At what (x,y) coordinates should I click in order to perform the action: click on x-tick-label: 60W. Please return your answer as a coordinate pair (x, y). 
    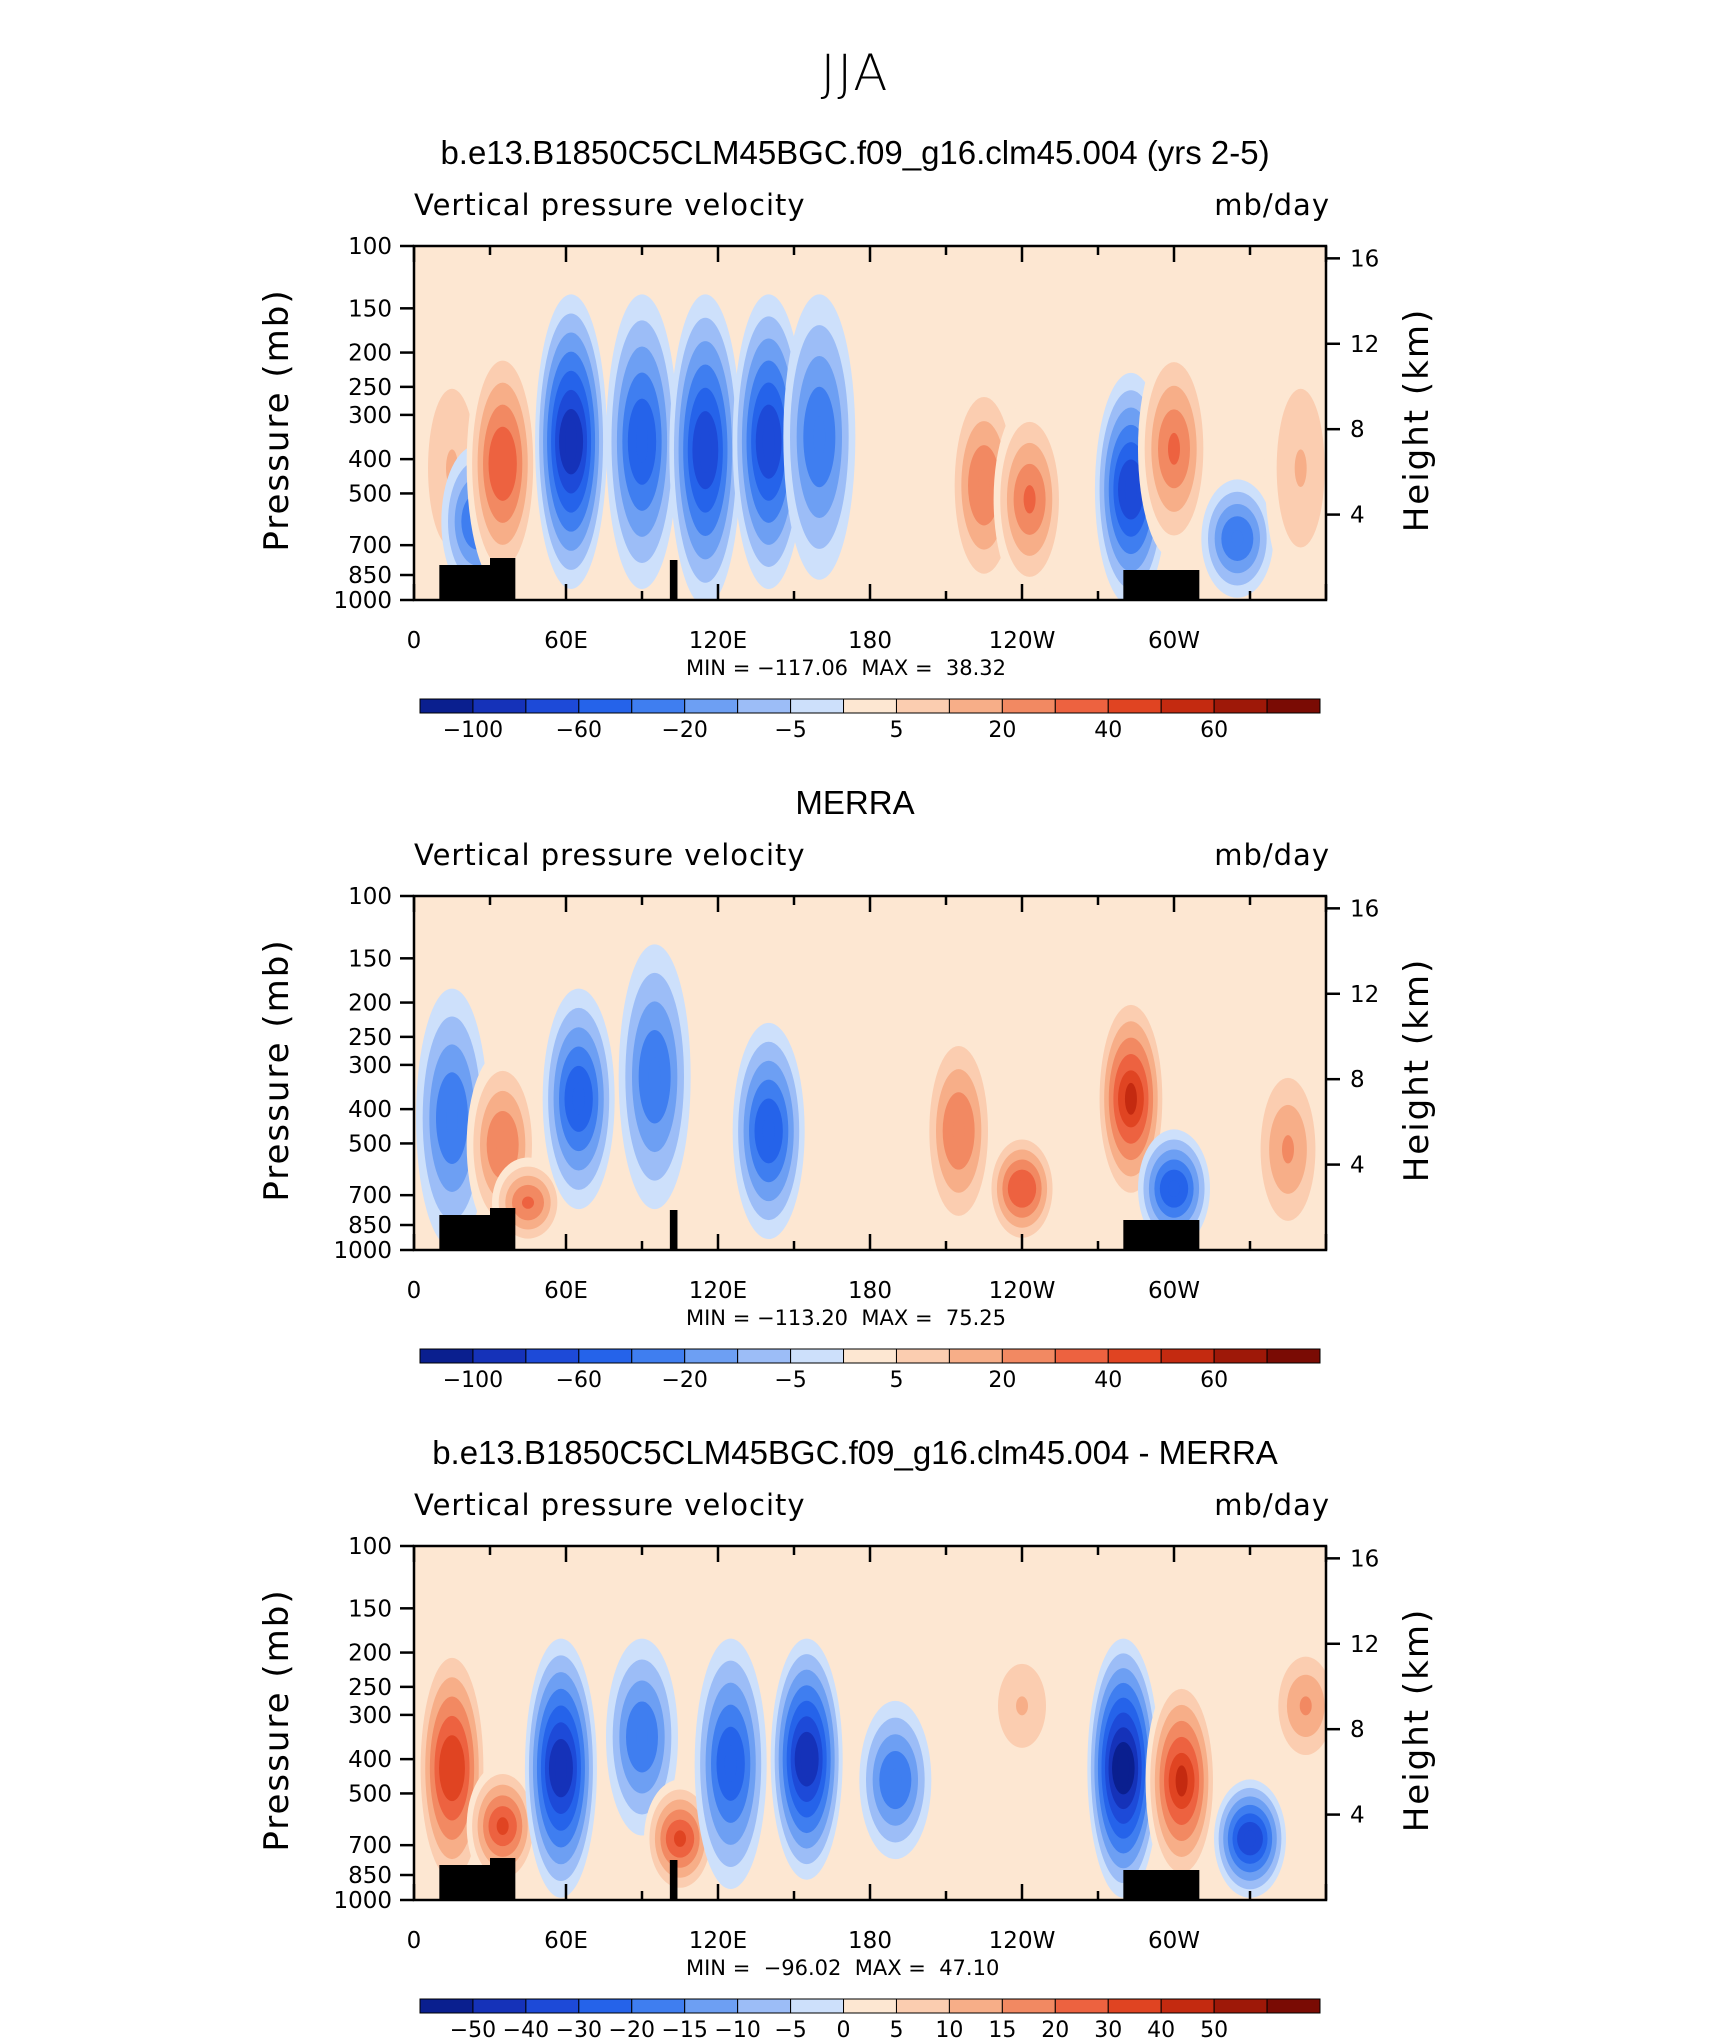
    Looking at the image, I should click on (1174, 1941).